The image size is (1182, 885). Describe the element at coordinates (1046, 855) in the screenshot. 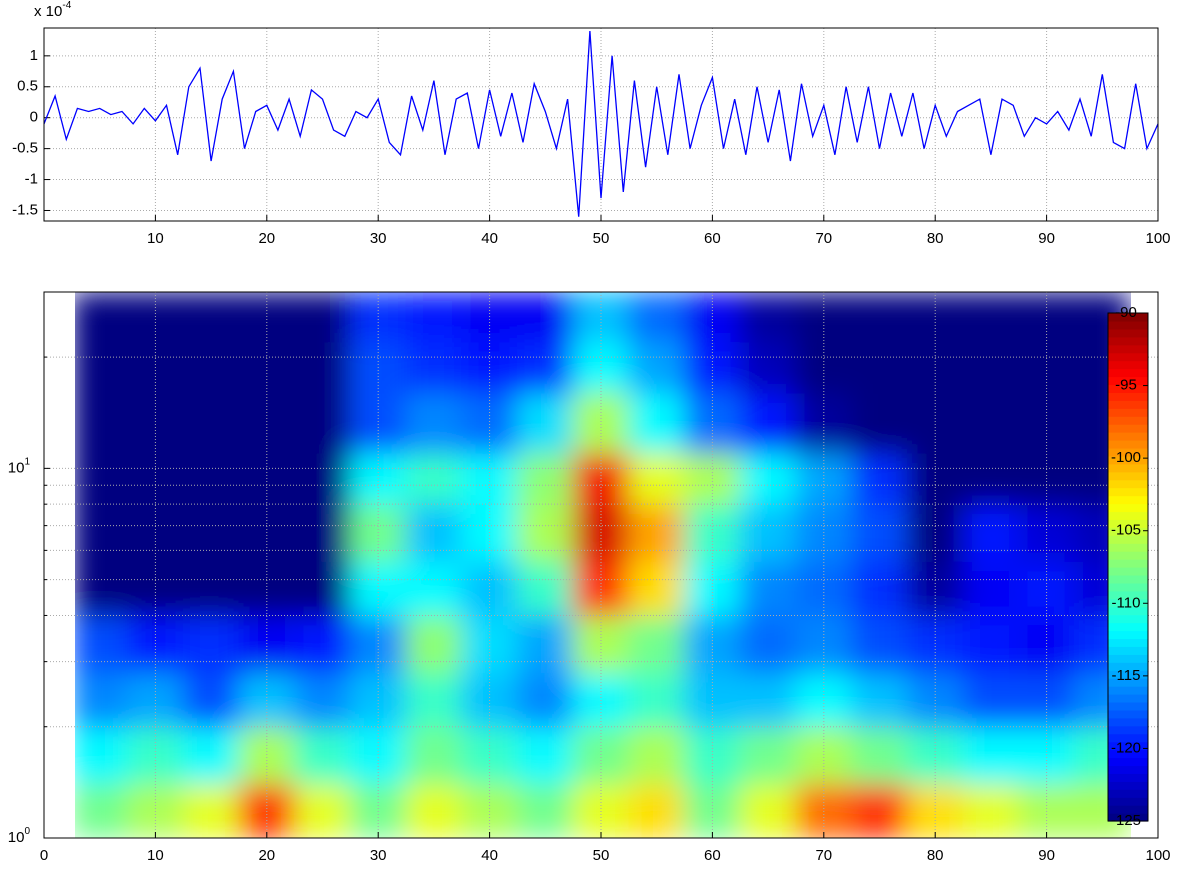

I see `x-tick-label: 90` at that location.